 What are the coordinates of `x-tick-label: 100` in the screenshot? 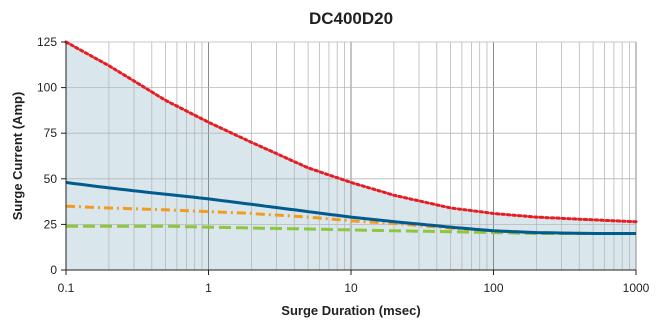 It's located at (493, 288).